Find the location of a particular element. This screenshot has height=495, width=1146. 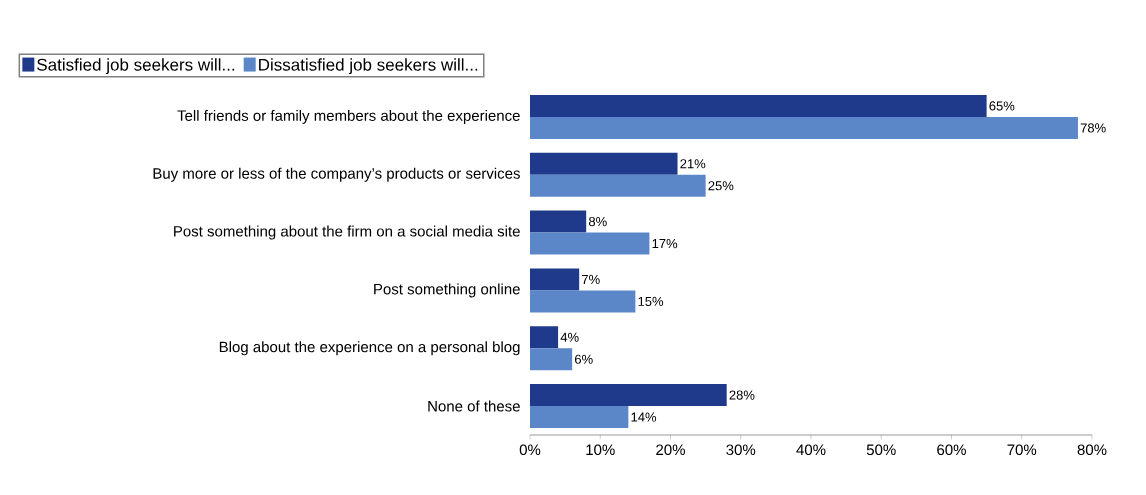

x-tick-label: 60% is located at coordinates (951, 450).